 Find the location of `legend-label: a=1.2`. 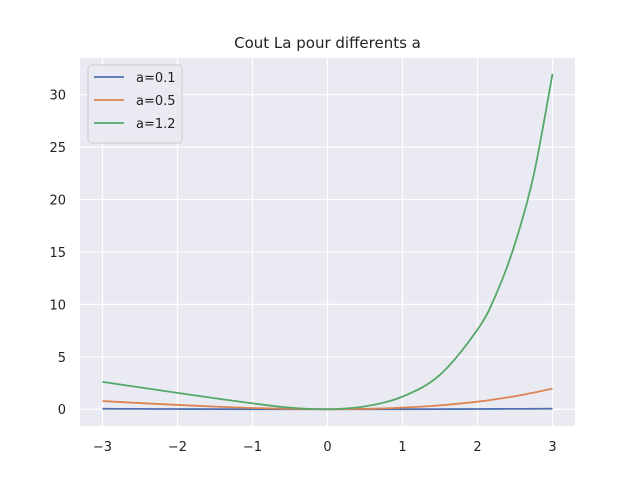

legend-label: a=1.2 is located at coordinates (156, 124).